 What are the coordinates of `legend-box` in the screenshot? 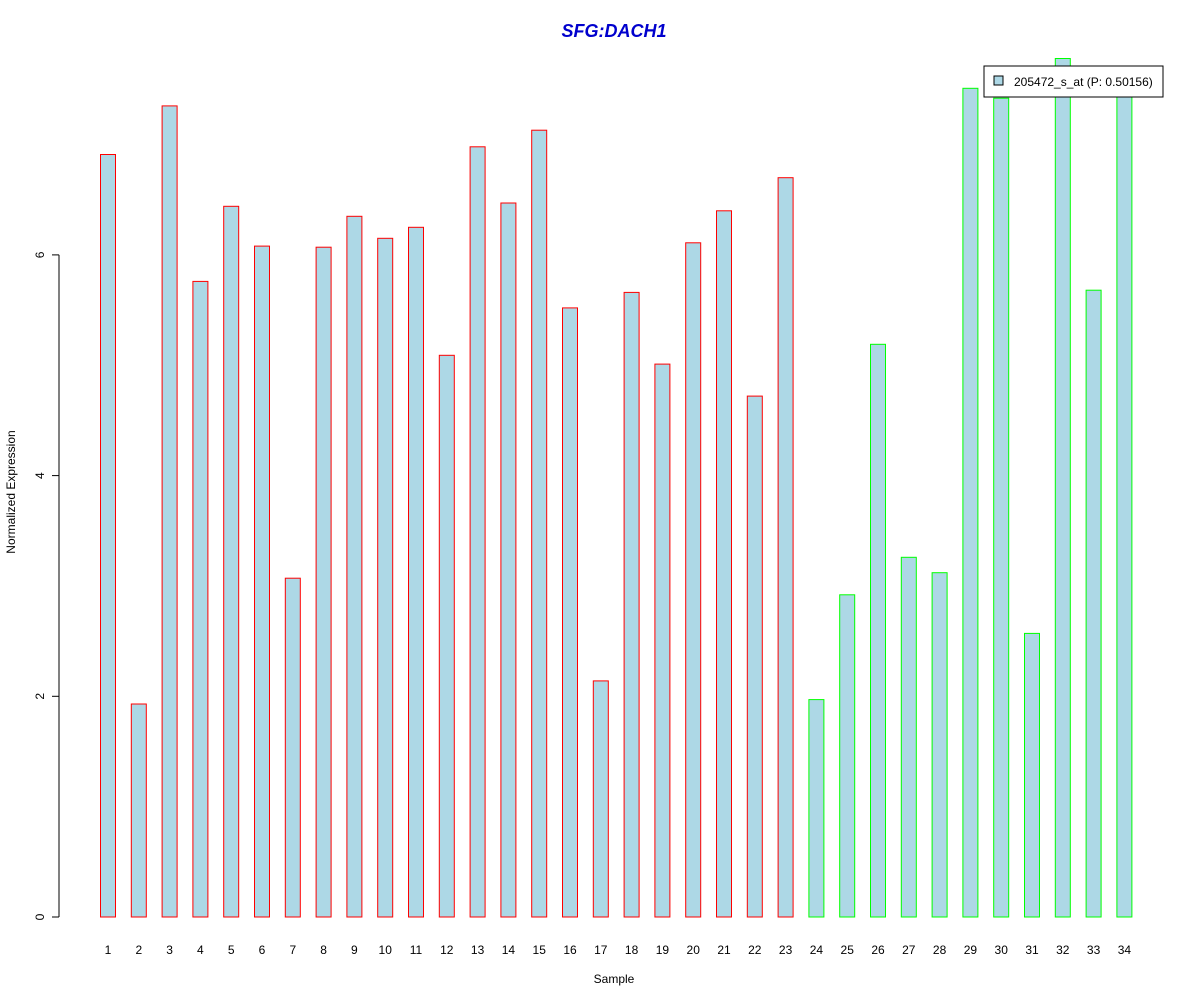 It's located at (1073, 81).